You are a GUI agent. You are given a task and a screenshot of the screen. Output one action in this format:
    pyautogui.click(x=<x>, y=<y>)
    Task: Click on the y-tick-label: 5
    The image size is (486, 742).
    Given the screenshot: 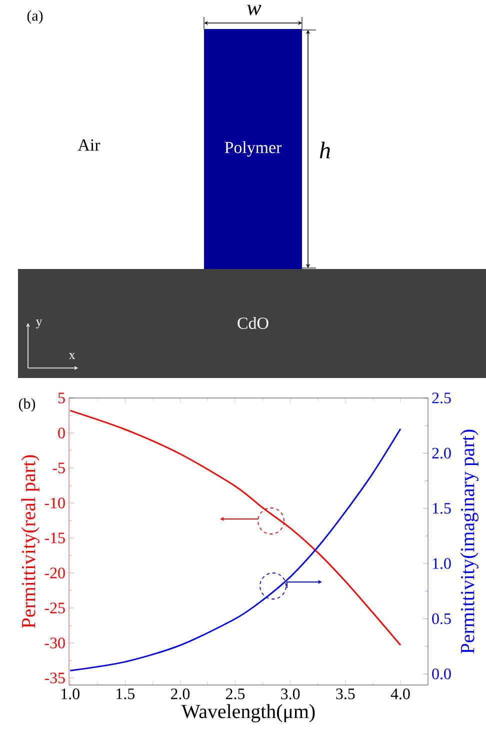 What is the action you would take?
    pyautogui.click(x=61, y=398)
    